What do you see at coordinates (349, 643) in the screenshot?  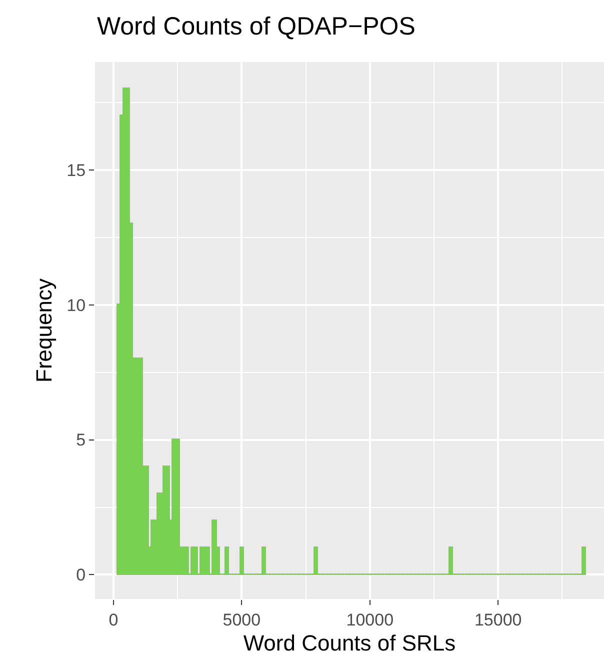 I see `x-axis-title: Word Counts of SRLs` at bounding box center [349, 643].